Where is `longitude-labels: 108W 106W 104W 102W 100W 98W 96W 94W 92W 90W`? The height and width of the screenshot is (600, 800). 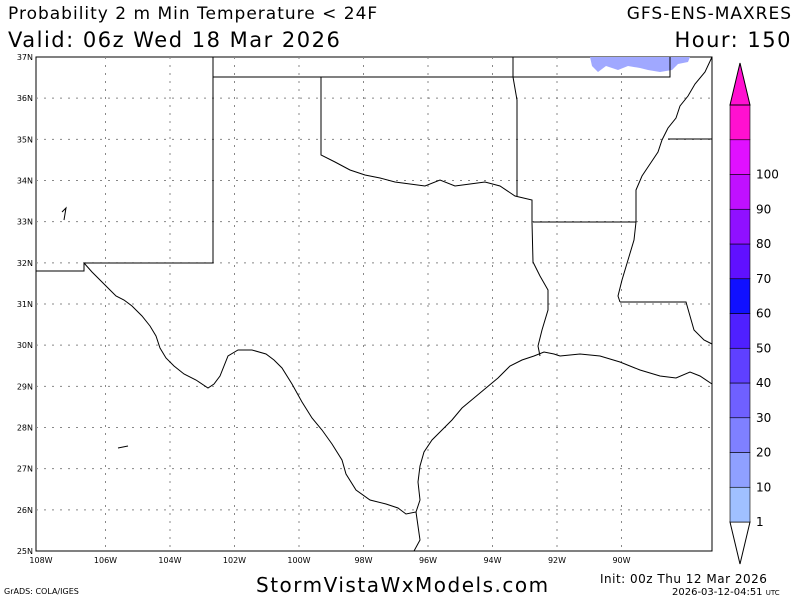
longitude-labels: 108W 106W 104W 102W 100W 98W 96W 94W 92W 90W is located at coordinates (329, 560).